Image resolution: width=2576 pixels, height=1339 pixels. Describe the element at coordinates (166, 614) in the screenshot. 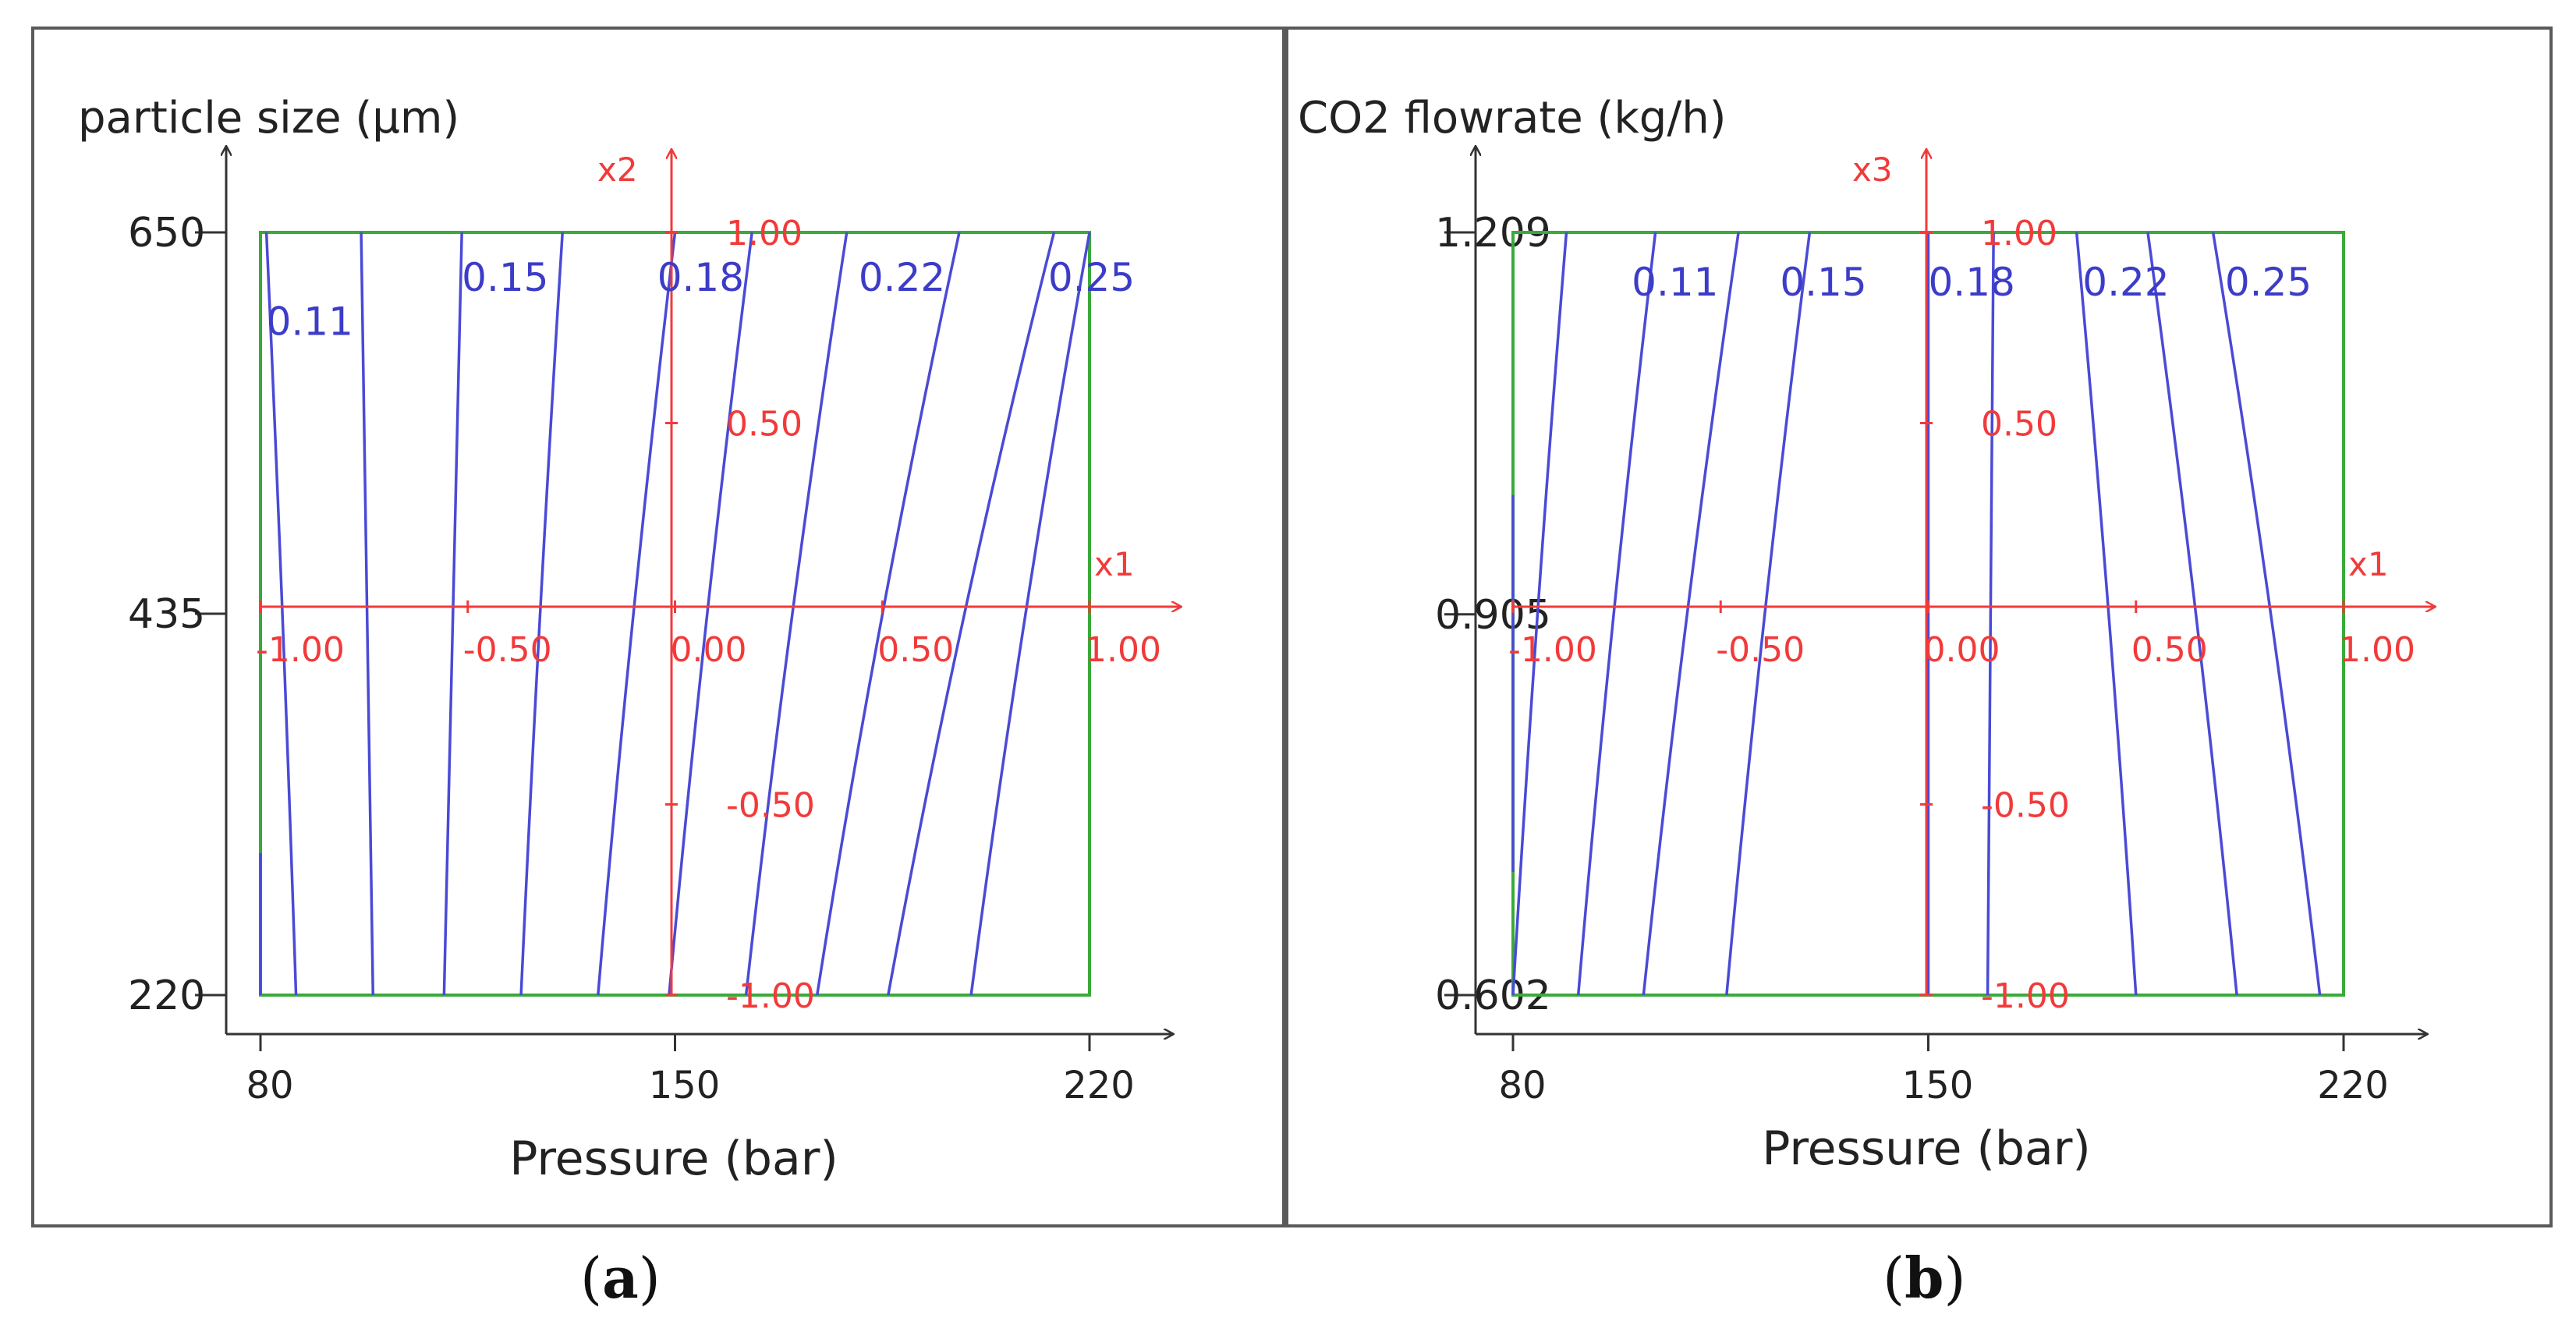

I see `y-tick-label: 435` at that location.